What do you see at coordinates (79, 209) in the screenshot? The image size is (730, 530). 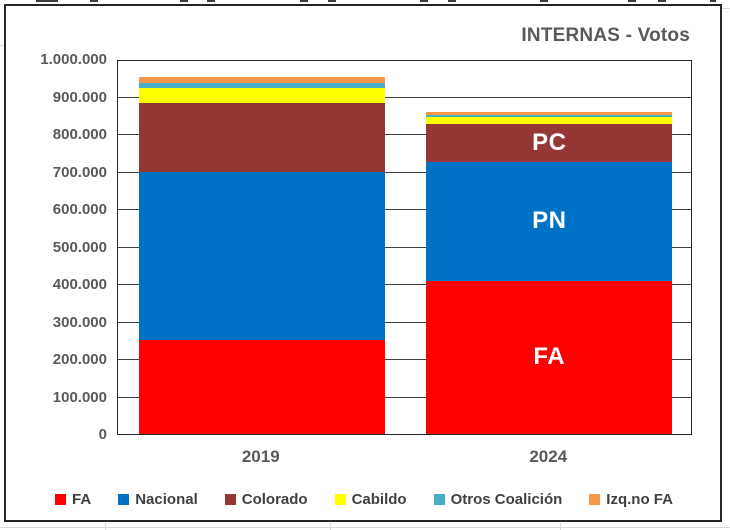 I see `y-axis-tick-label: 600.000` at bounding box center [79, 209].